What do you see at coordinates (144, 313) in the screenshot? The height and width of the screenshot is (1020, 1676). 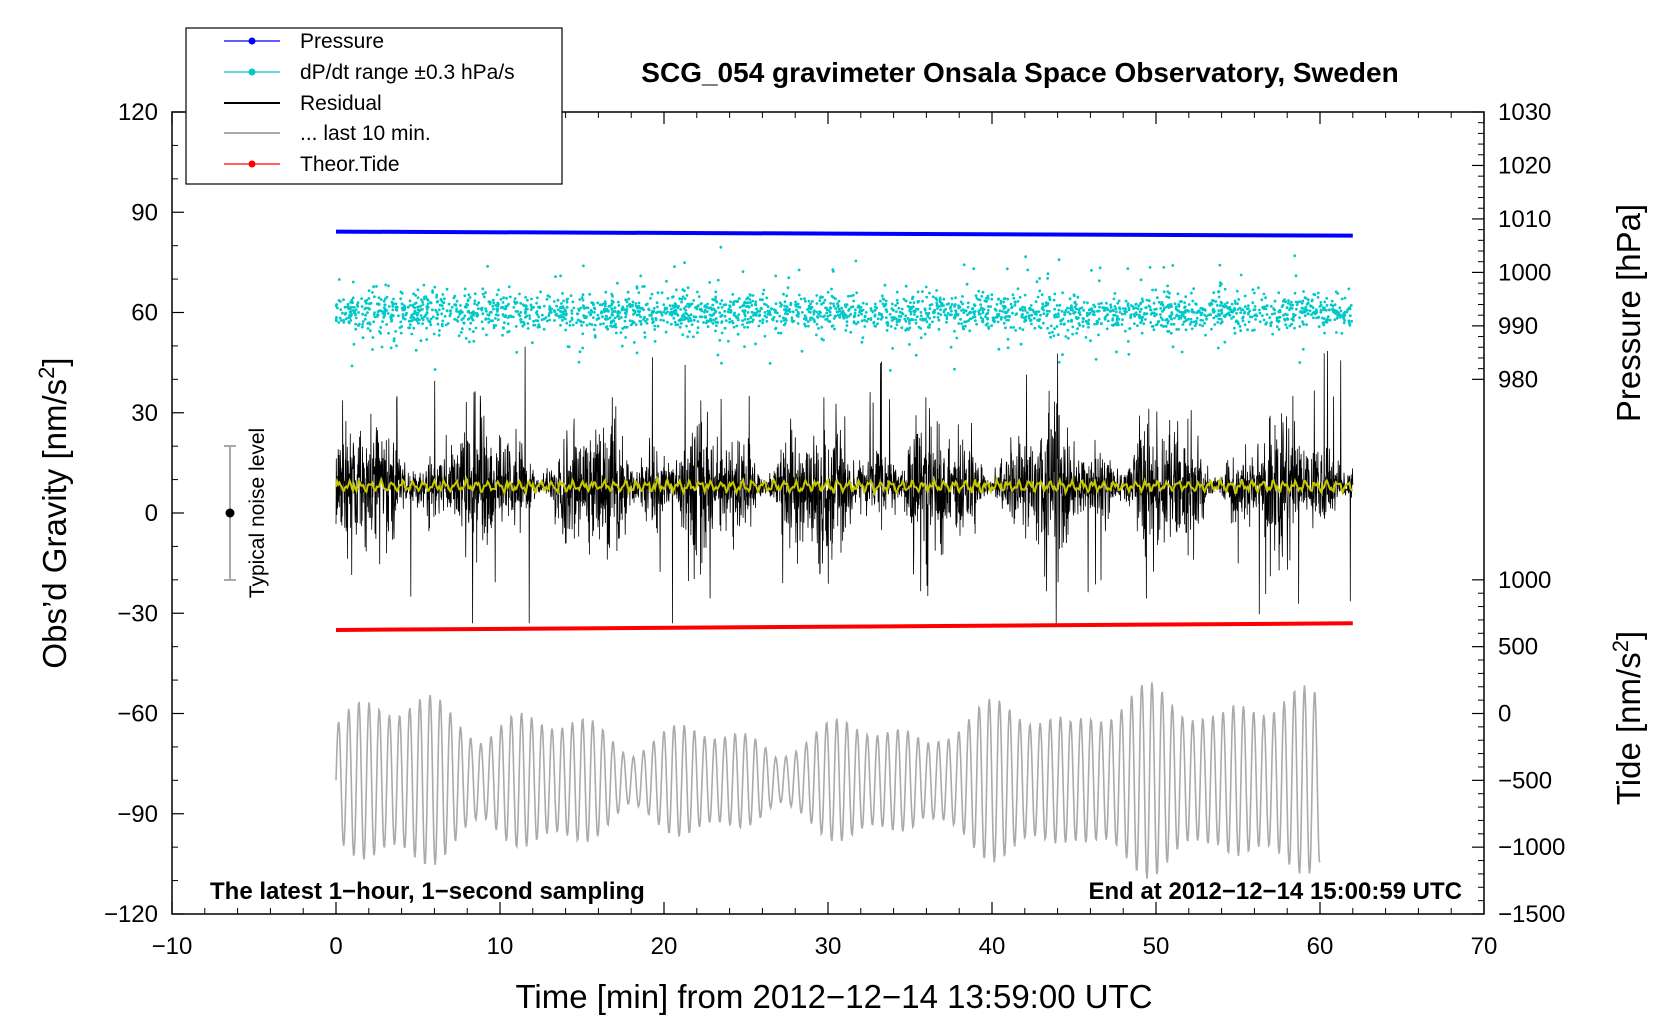 I see `y-tick-label: 60` at bounding box center [144, 313].